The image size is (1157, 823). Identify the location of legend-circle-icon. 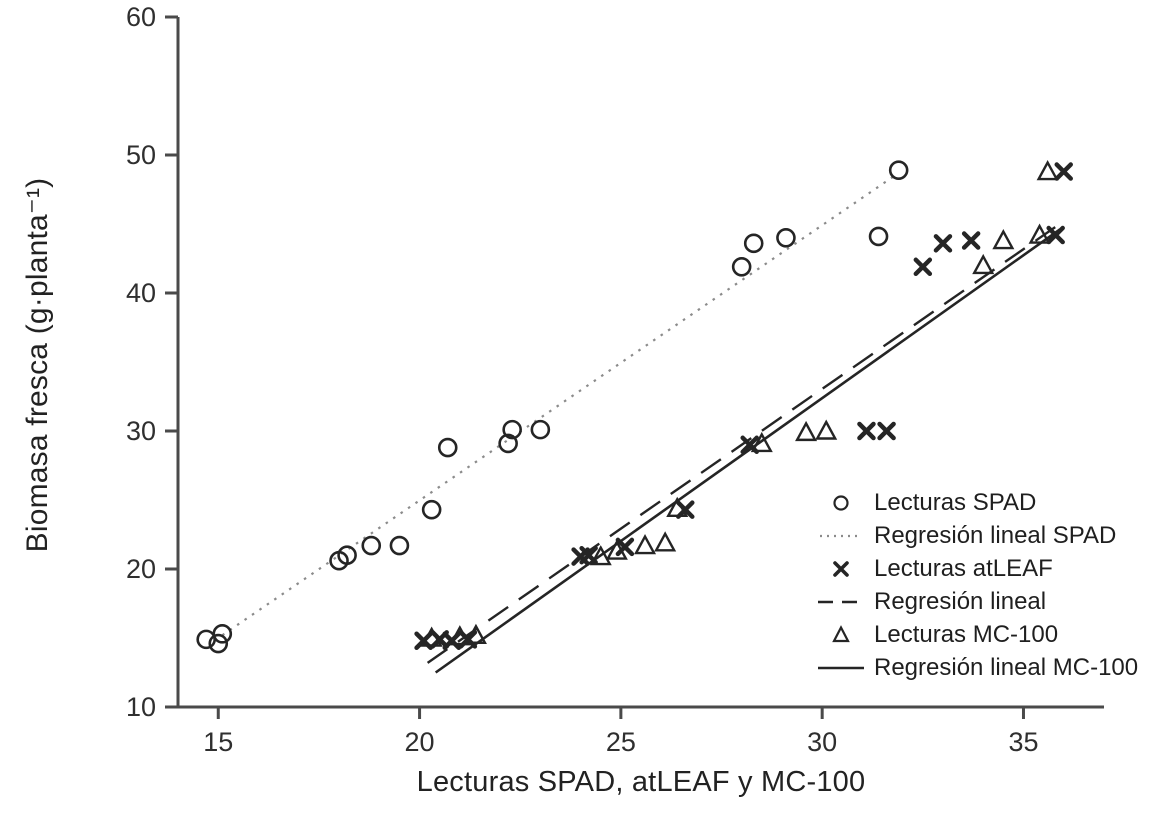
(841, 502).